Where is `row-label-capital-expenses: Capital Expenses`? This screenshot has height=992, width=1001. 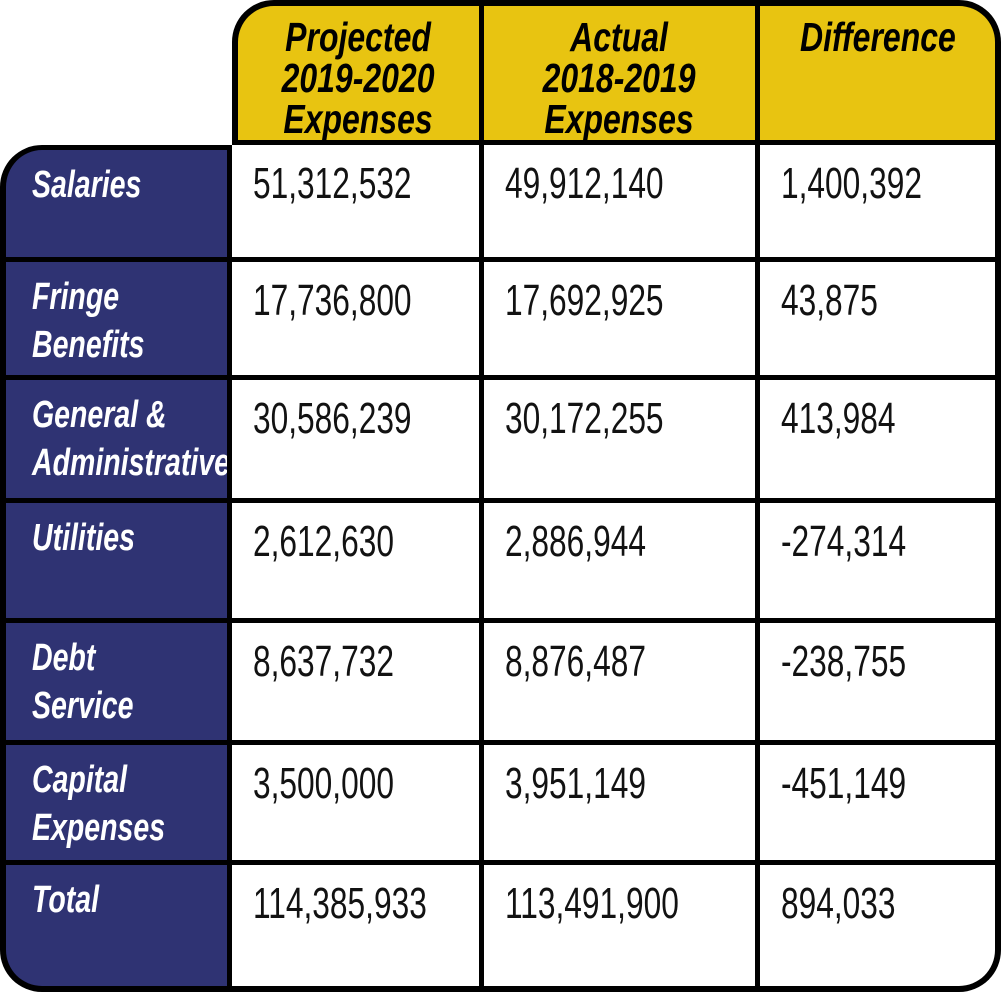 row-label-capital-expenses: Capital Expenses is located at coordinates (116, 805).